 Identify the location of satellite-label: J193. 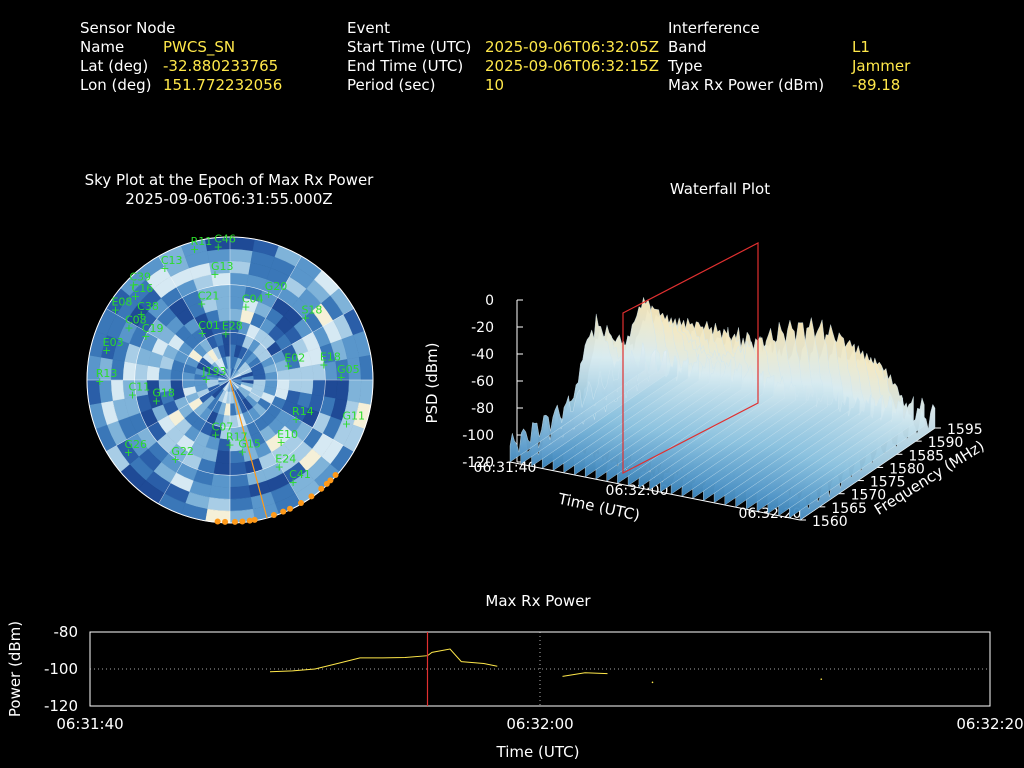
(213, 371).